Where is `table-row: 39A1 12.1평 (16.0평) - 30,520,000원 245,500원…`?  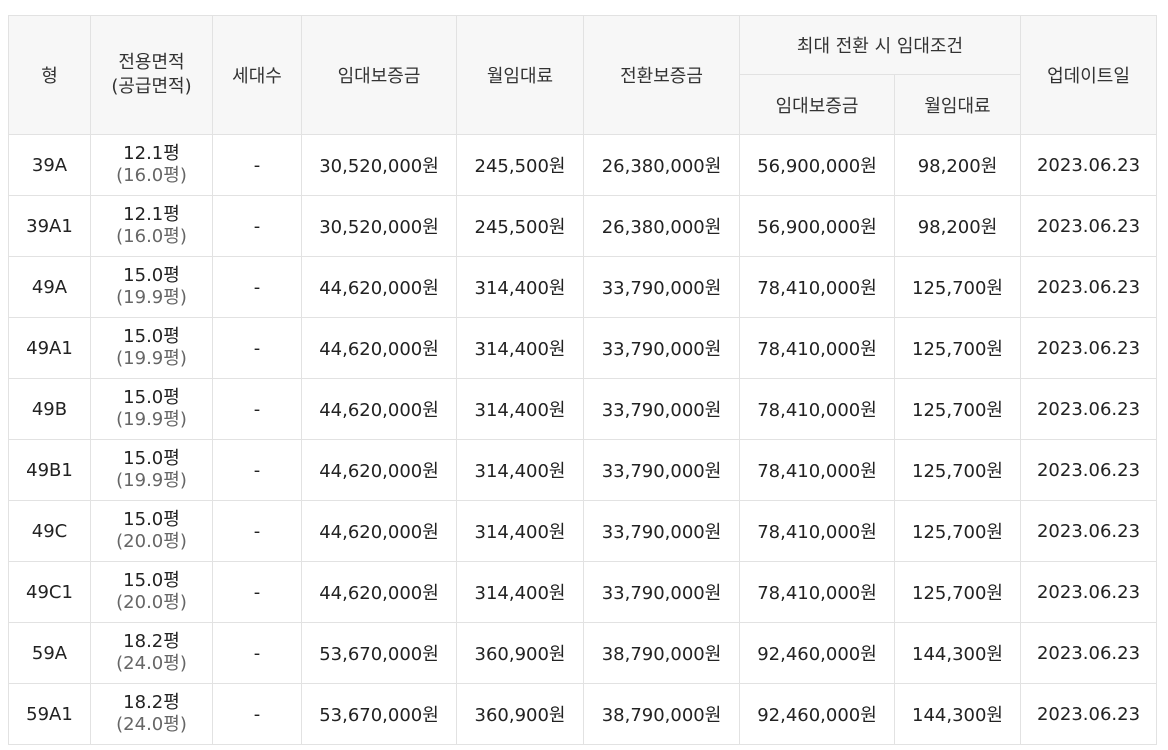 table-row: 39A1 12.1평 (16.0평) - 30,520,000원 245,500원… is located at coordinates (582, 226).